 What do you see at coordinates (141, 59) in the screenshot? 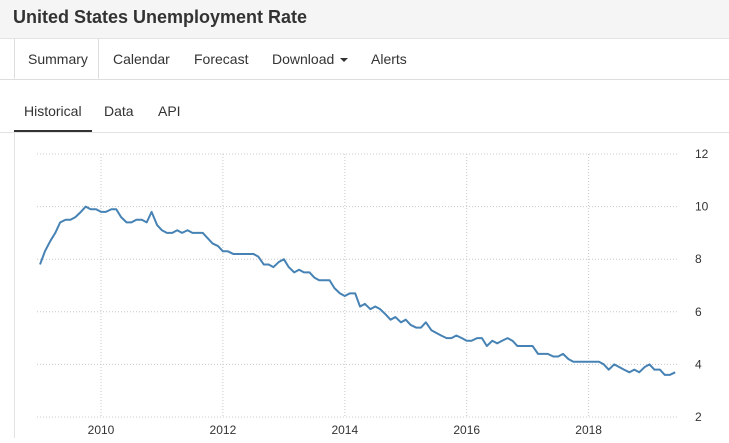
I see `tab-calendar: Calendar` at bounding box center [141, 59].